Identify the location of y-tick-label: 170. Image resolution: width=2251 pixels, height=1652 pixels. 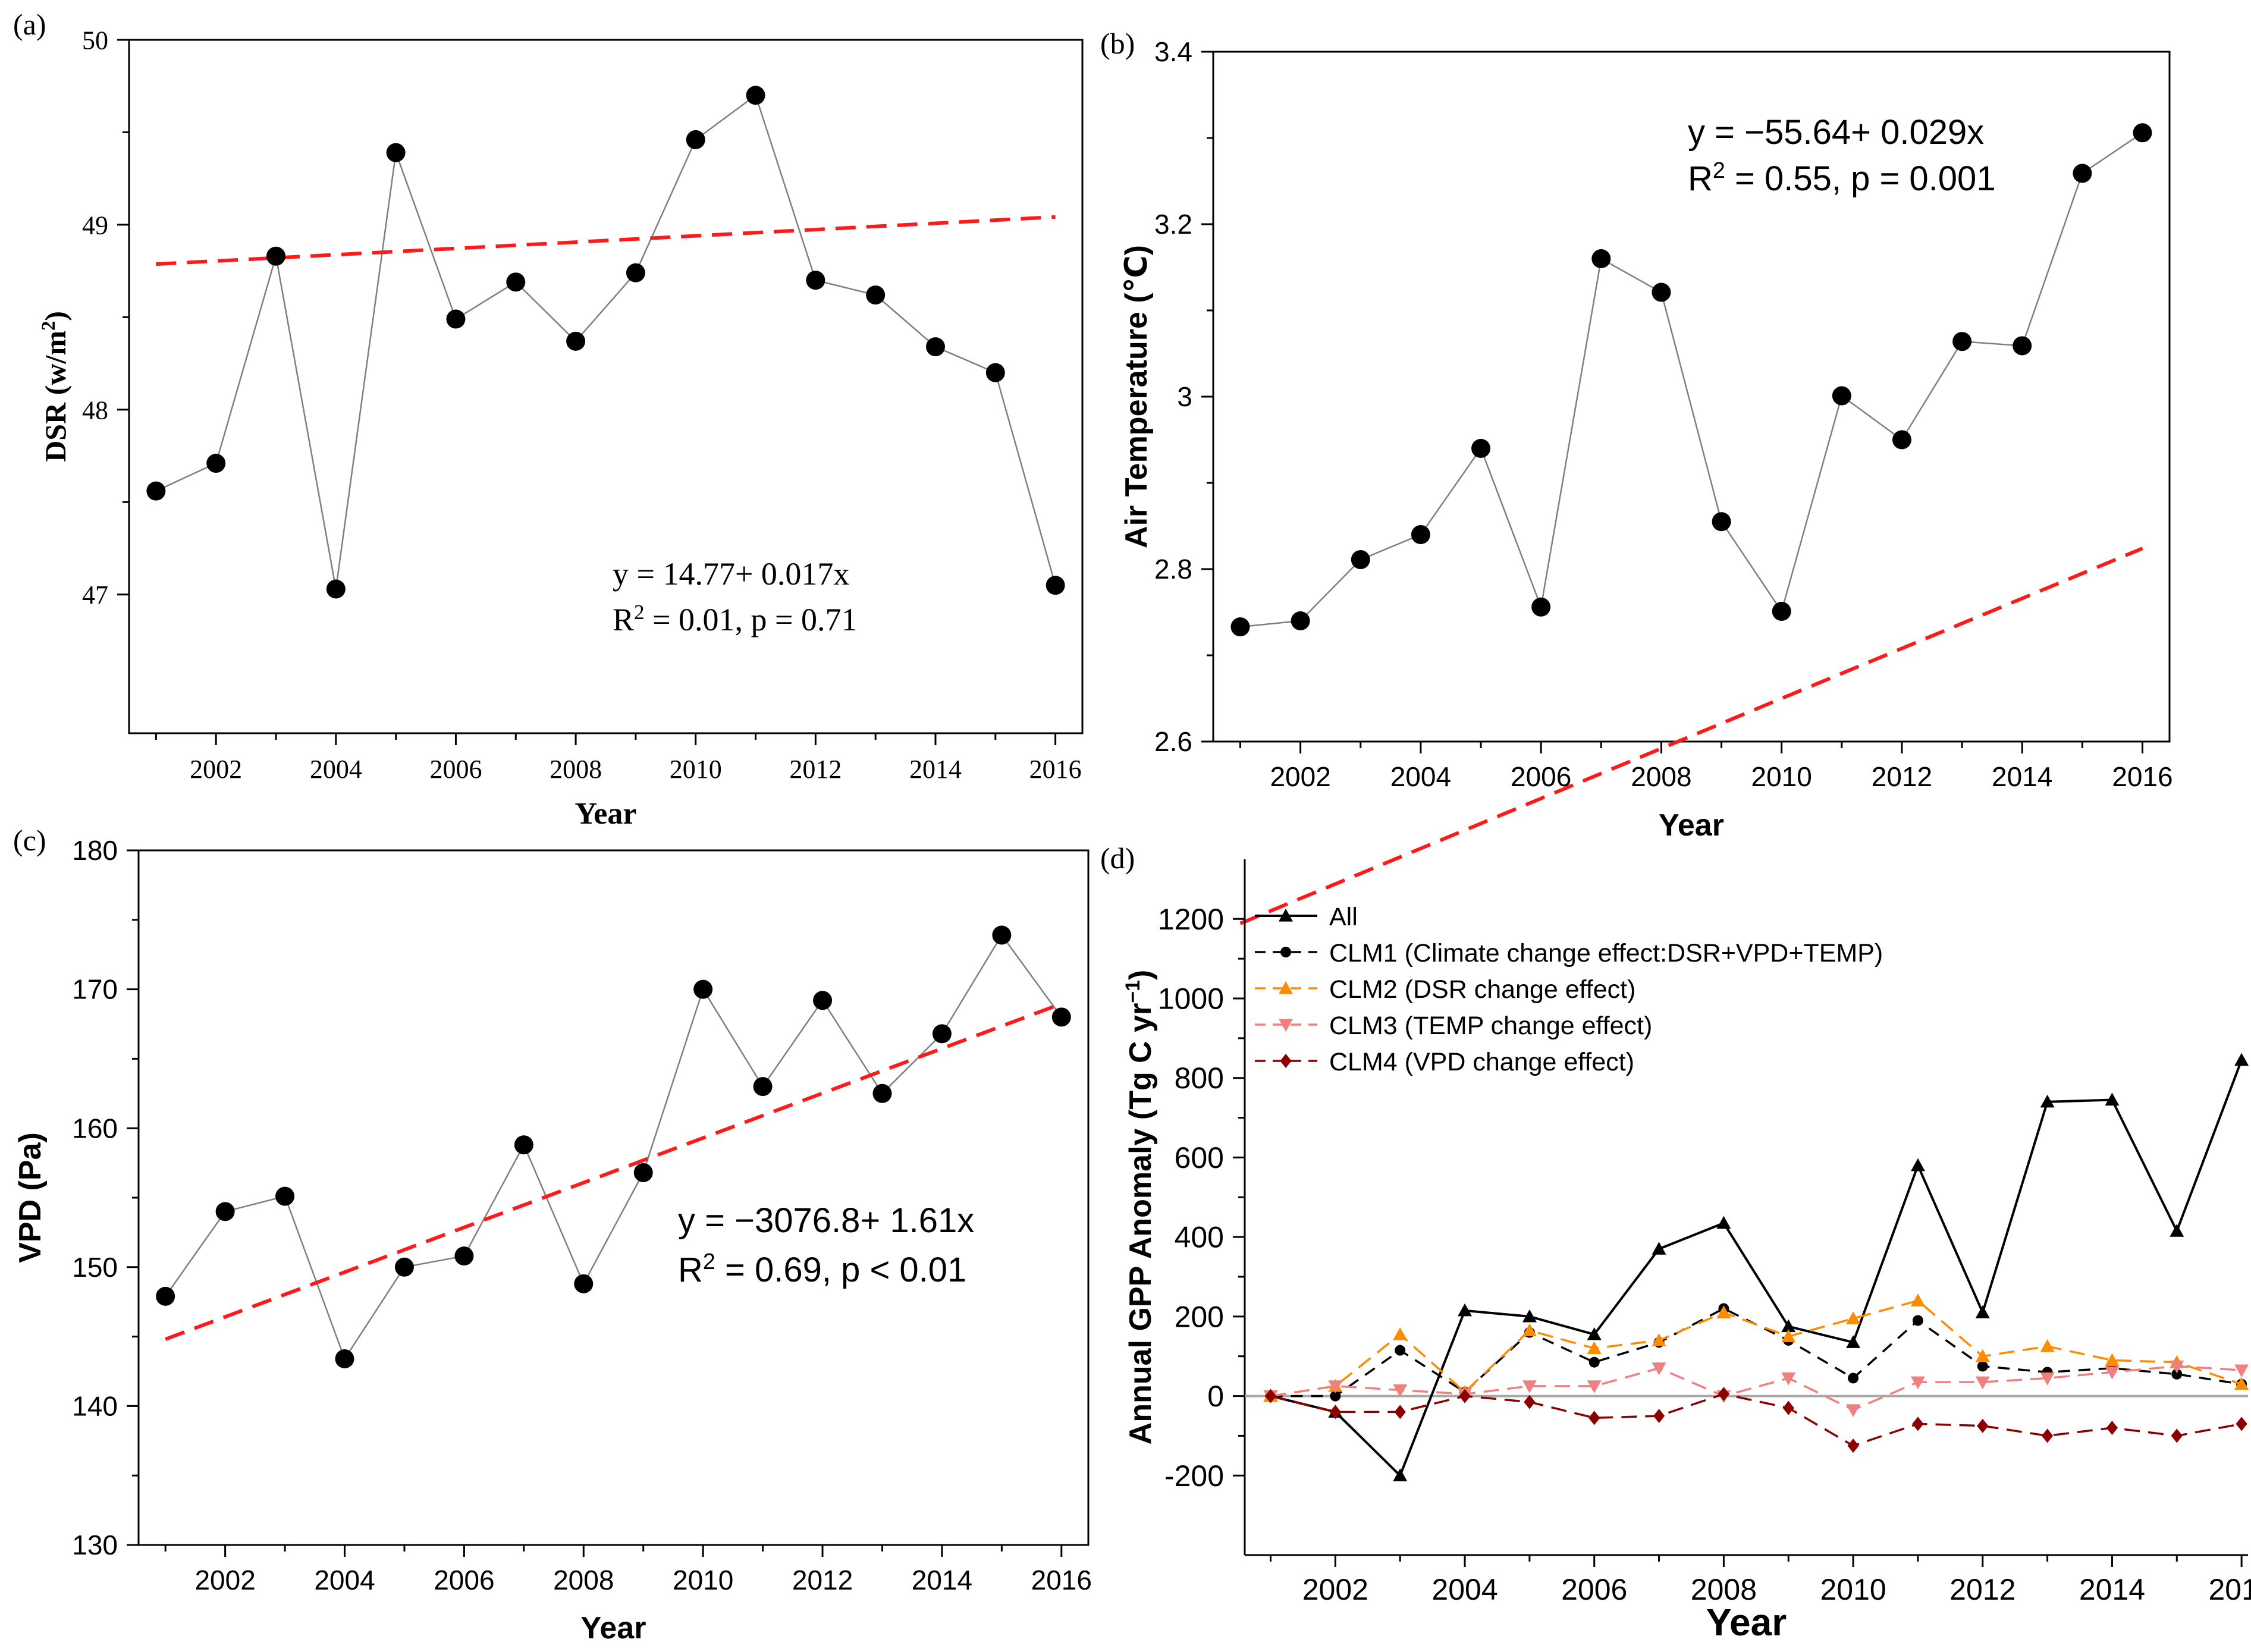
(95, 989).